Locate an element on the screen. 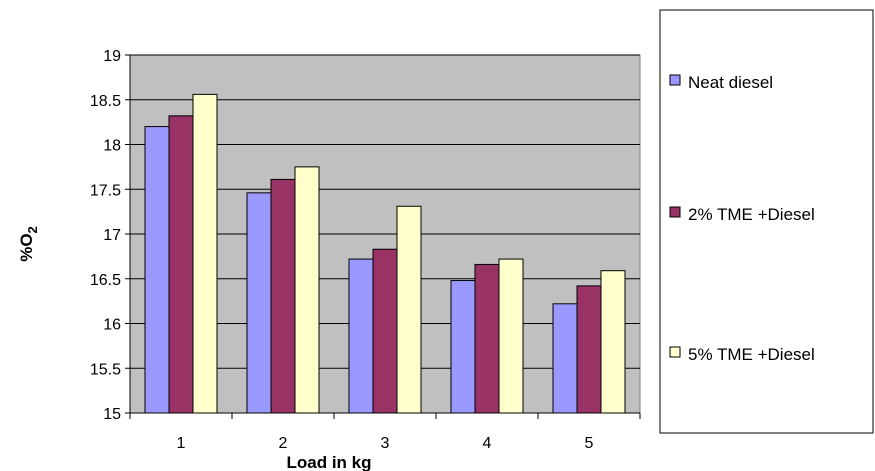 This screenshot has width=875, height=471. y-tick-label: 17.5 is located at coordinates (105, 190).